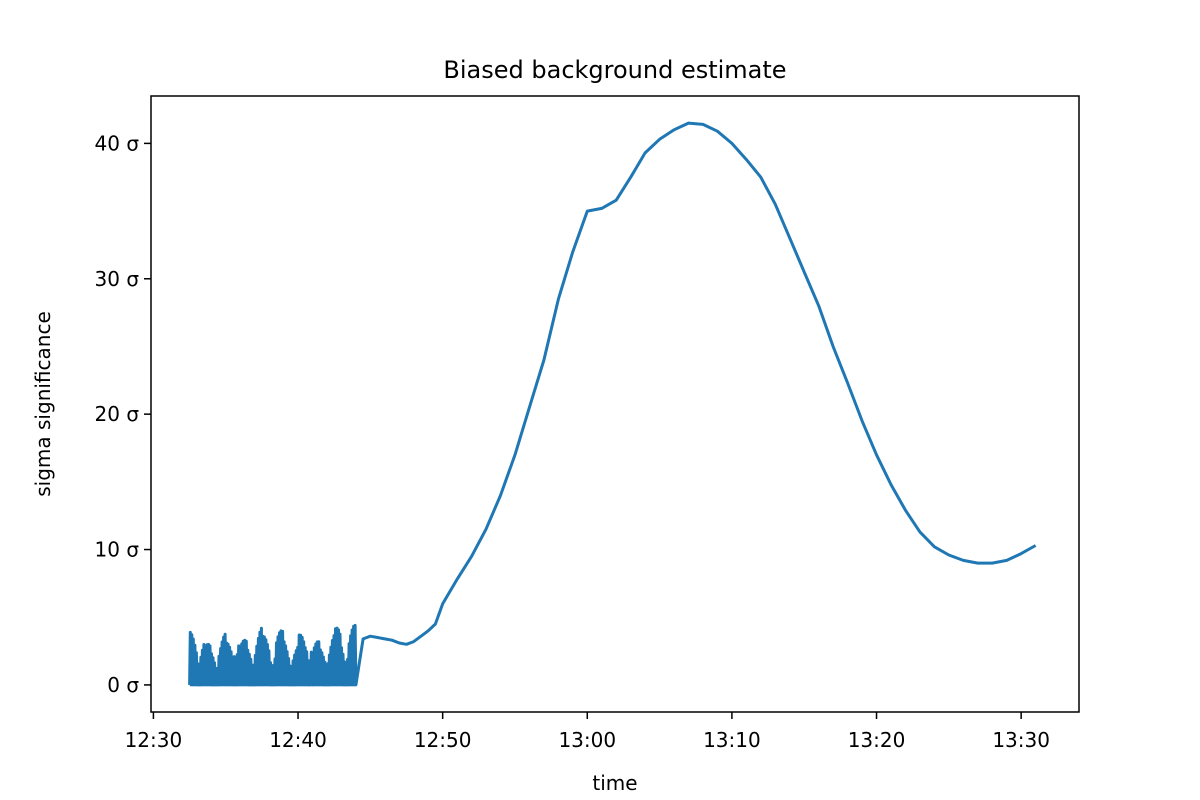  What do you see at coordinates (298, 740) in the screenshot?
I see `x-tick-label-1: 12:40` at bounding box center [298, 740].